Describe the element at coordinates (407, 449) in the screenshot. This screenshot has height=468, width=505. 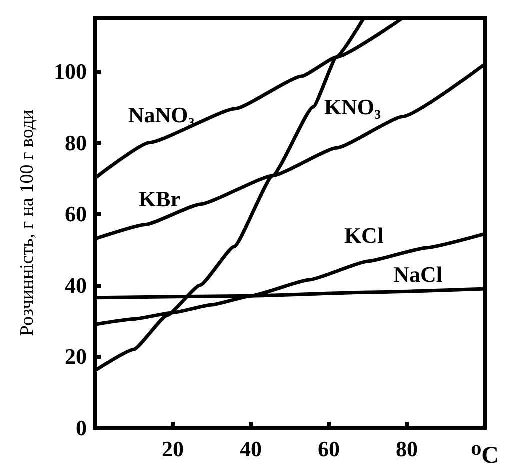
I see `x-tick-label: 80` at that location.